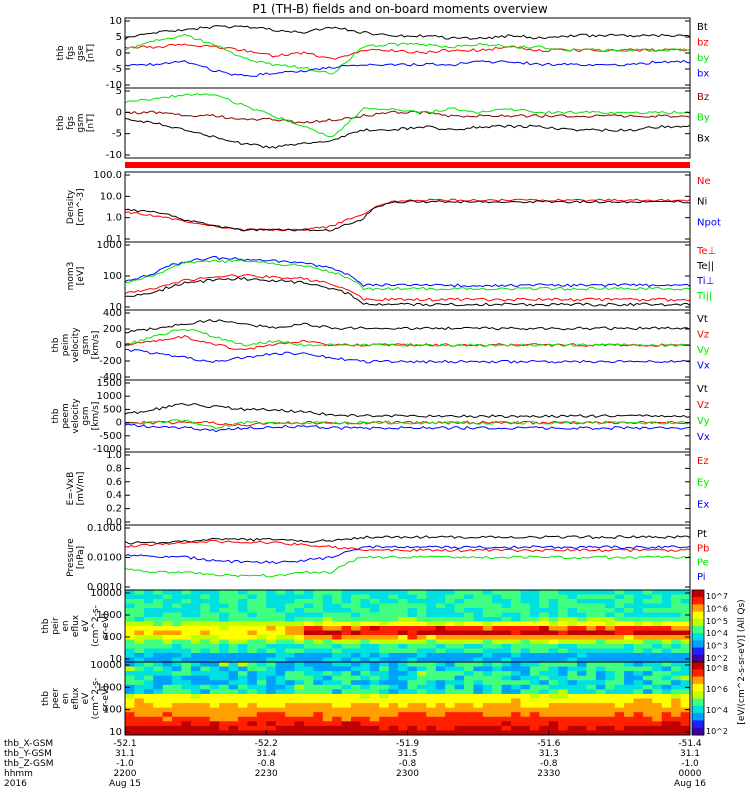 Image resolution: width=750 pixels, height=804 pixels. What do you see at coordinates (114, 218) in the screenshot?
I see `y-tick-label: 1.0` at bounding box center [114, 218].